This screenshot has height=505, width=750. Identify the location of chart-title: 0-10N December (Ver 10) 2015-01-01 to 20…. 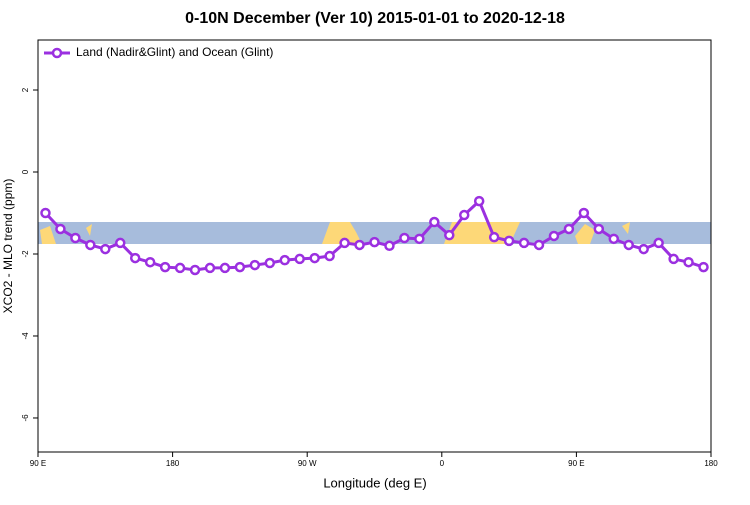
(375, 18).